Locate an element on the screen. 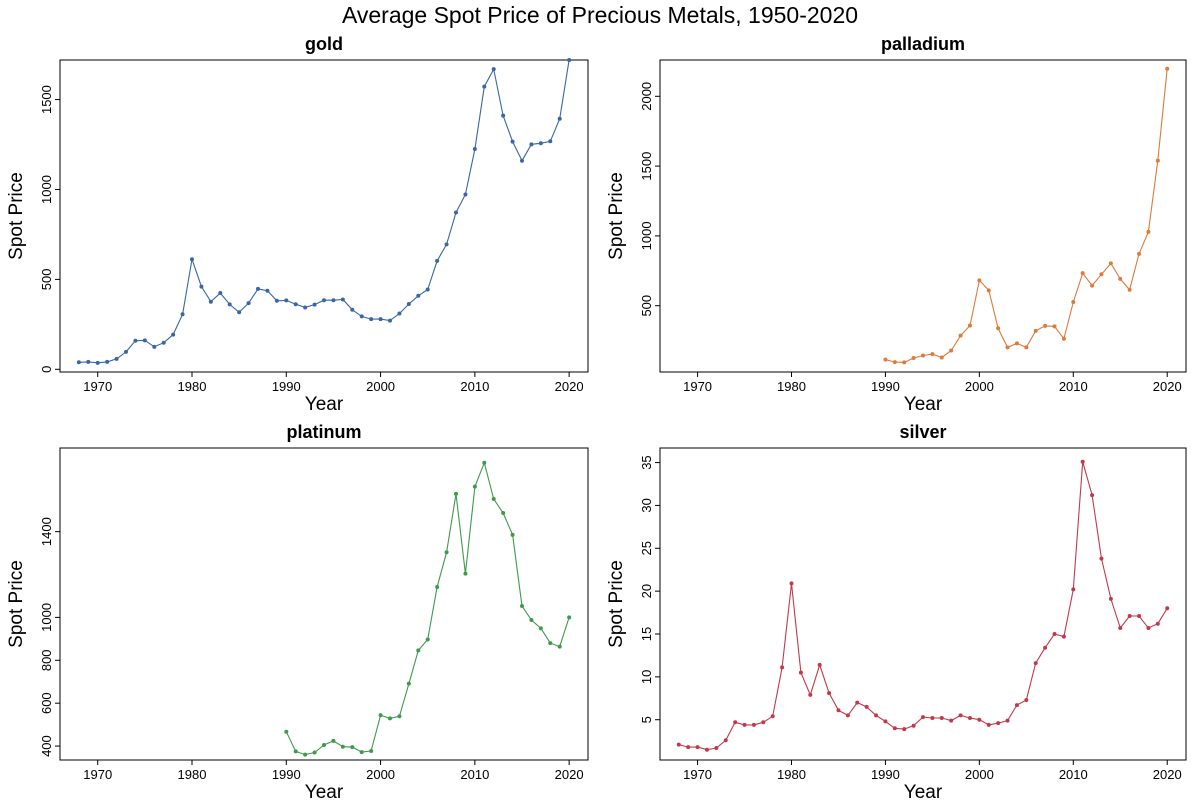  panel-2-x-tick-label: 2000 is located at coordinates (979, 386).